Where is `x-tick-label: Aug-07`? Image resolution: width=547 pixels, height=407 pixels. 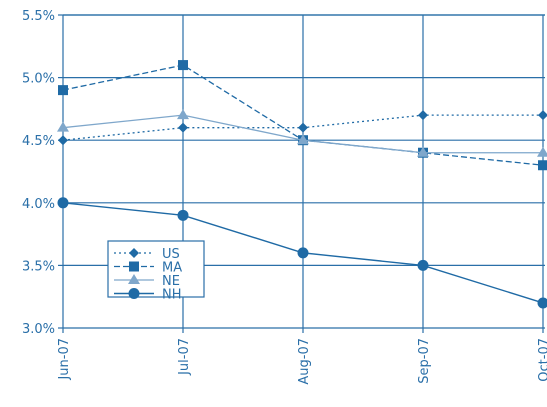
x-tick-label: Aug-07 is located at coordinates (304, 361).